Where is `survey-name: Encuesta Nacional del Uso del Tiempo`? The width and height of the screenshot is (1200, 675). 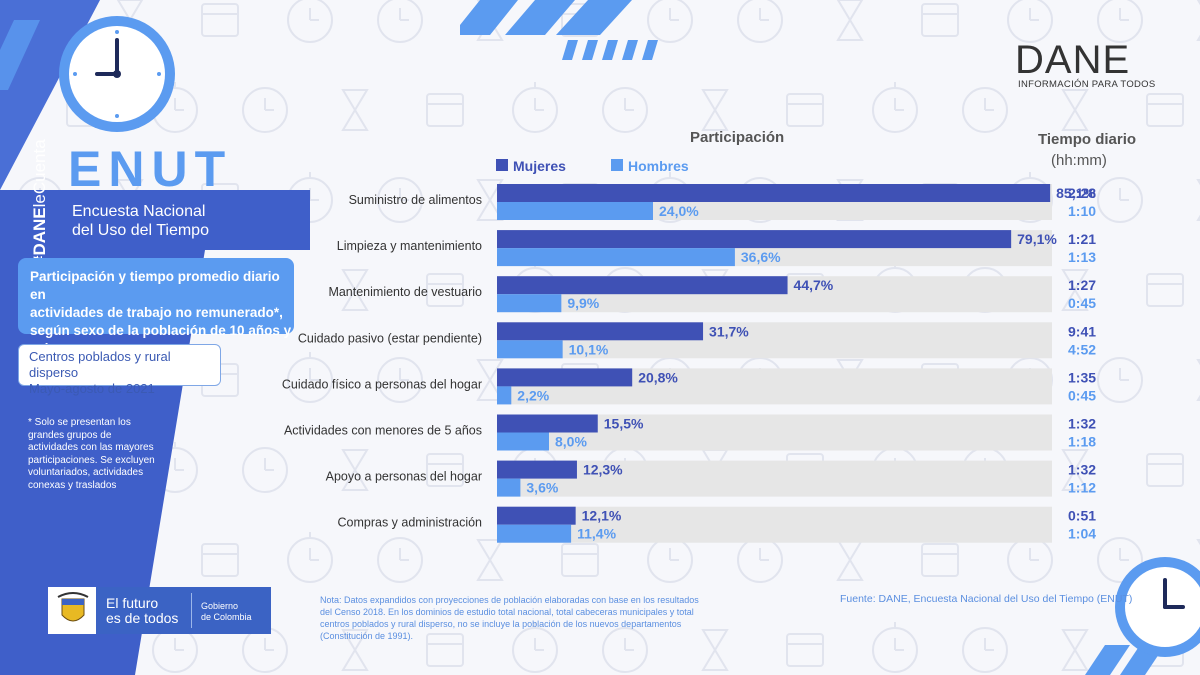 survey-name: Encuesta Nacional del Uso del Tiempo is located at coordinates (140, 221).